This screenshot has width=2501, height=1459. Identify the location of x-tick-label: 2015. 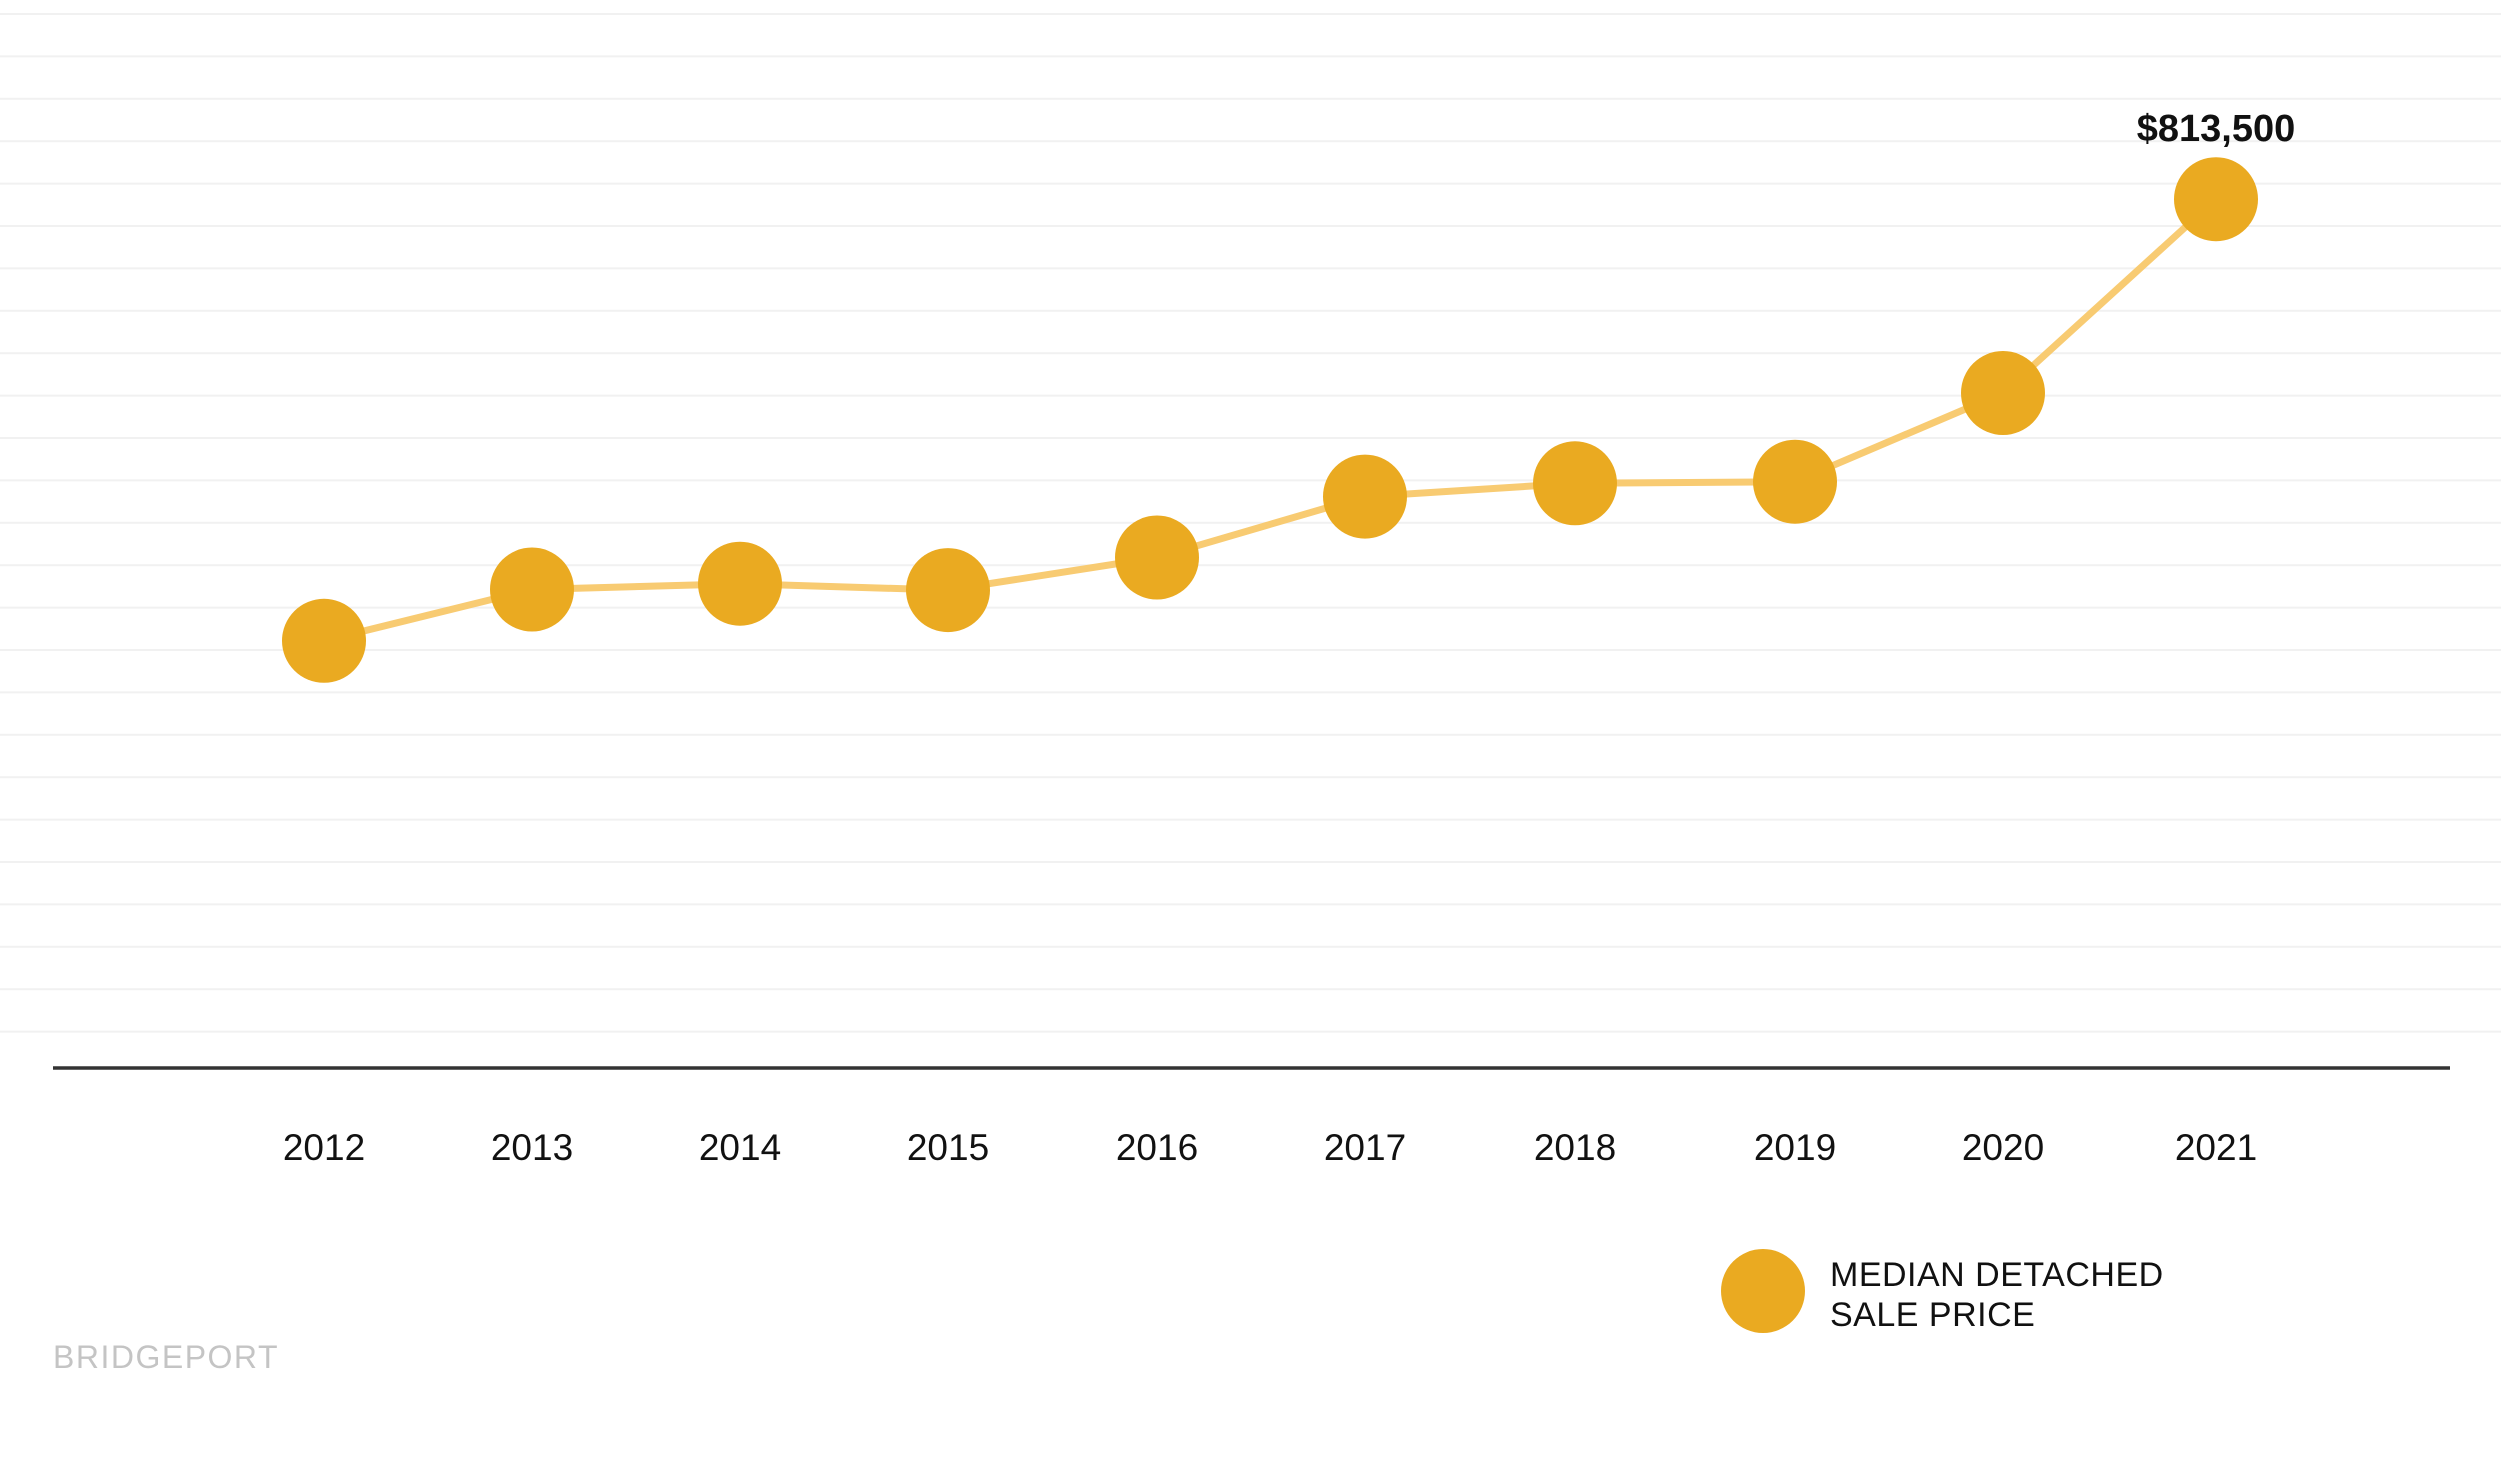
(948, 1147).